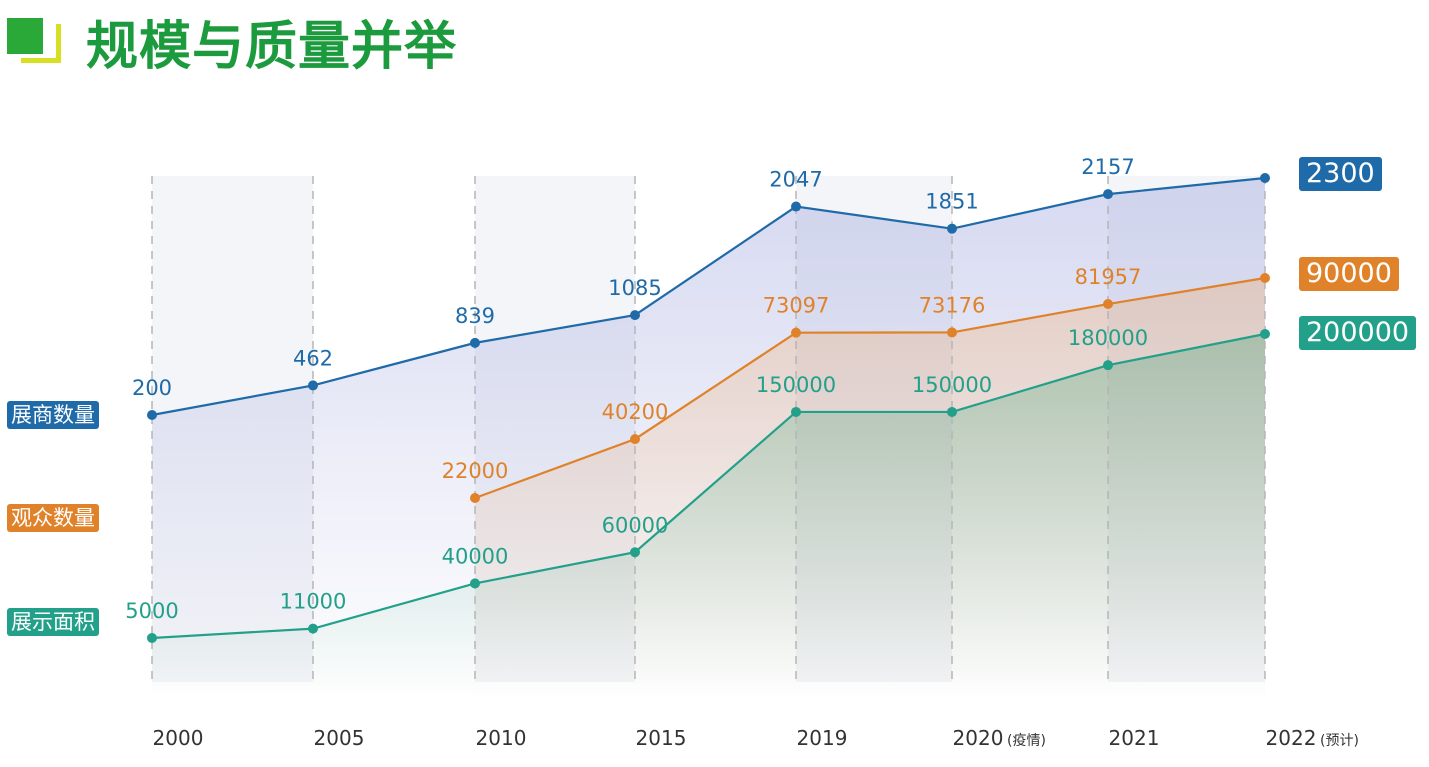 This screenshot has height=767, width=1429. I want to click on title-logo-icon, so click(34, 41).